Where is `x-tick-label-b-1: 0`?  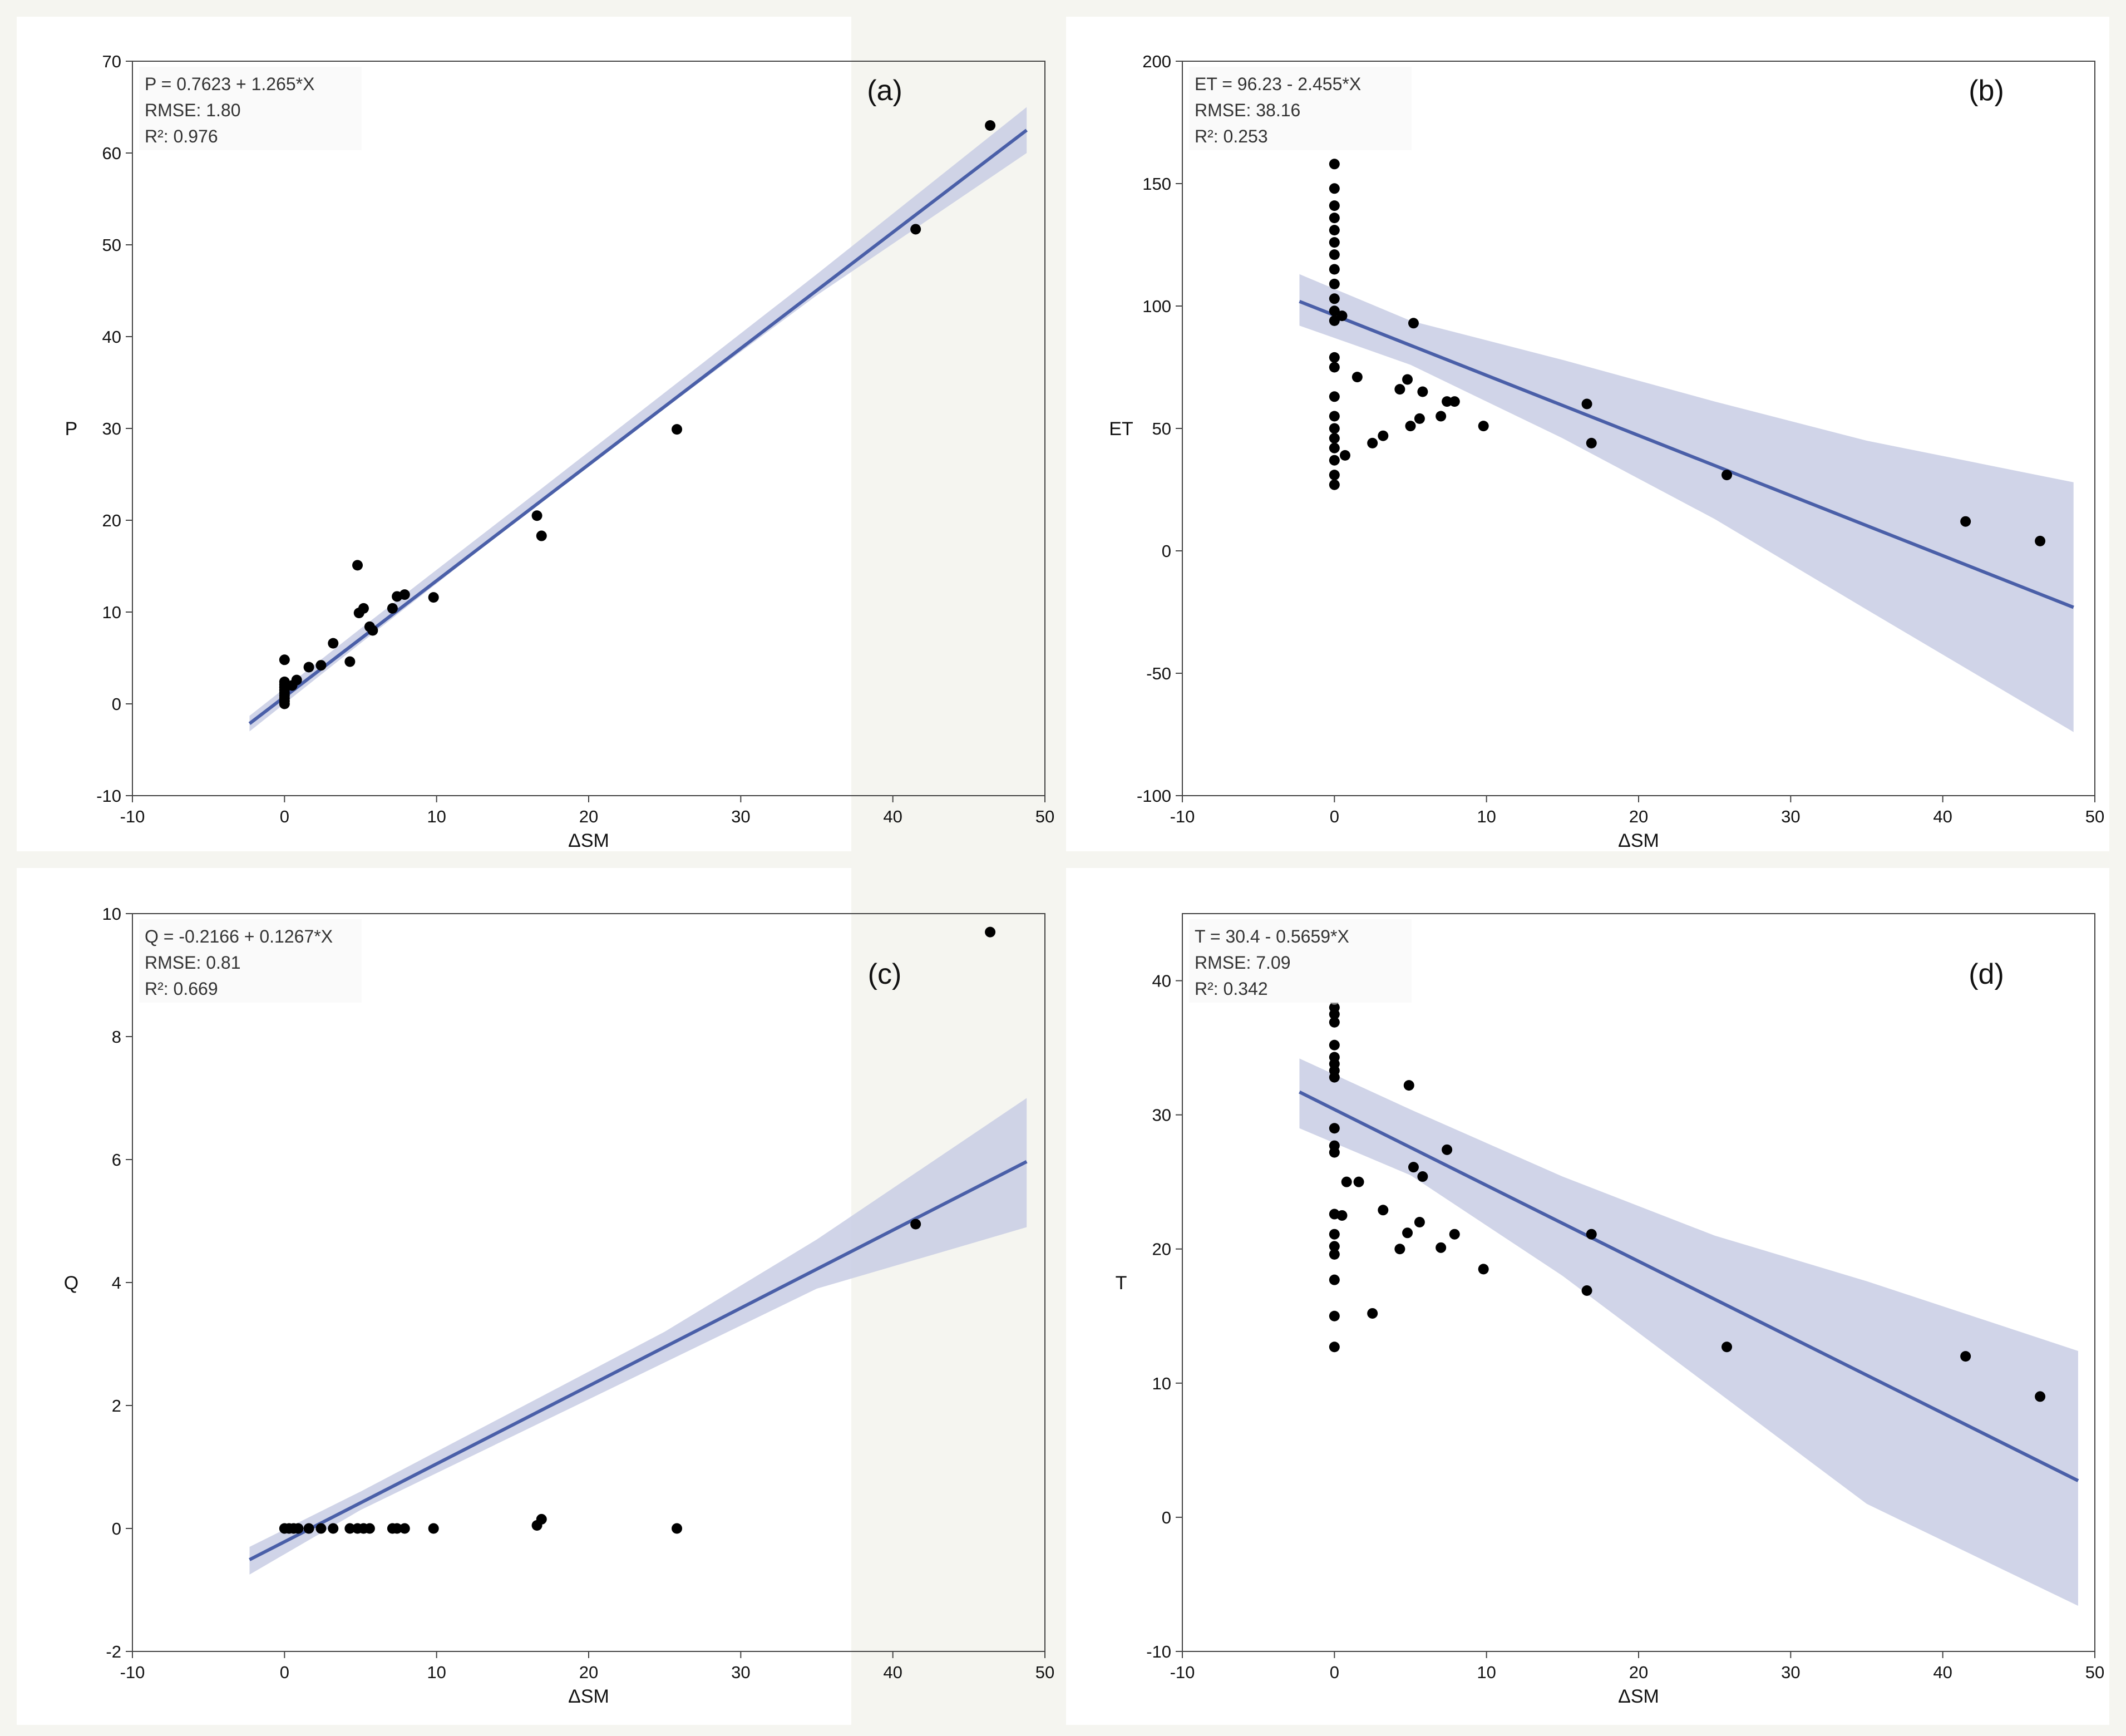 x-tick-label-b-1: 0 is located at coordinates (1334, 816).